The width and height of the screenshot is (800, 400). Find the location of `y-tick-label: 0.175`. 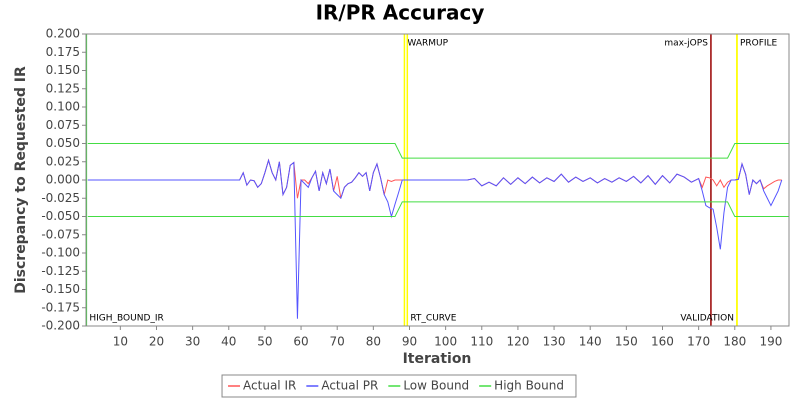

y-tick-label: 0.175 is located at coordinates (63, 52).